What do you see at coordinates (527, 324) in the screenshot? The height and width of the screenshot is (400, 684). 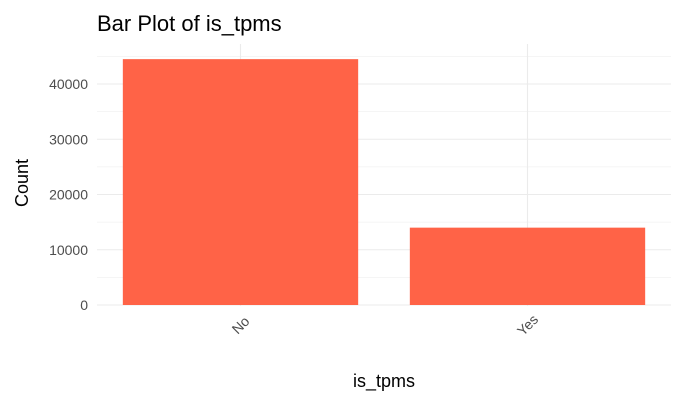 I see `x-tick-label: Yes` at bounding box center [527, 324].